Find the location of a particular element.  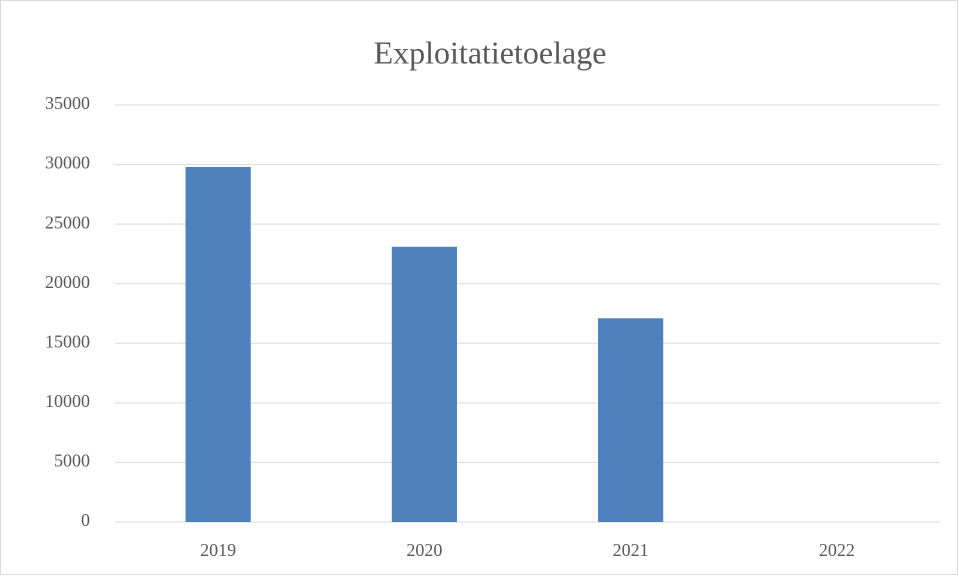

x-tick-label: 2019 is located at coordinates (218, 550).